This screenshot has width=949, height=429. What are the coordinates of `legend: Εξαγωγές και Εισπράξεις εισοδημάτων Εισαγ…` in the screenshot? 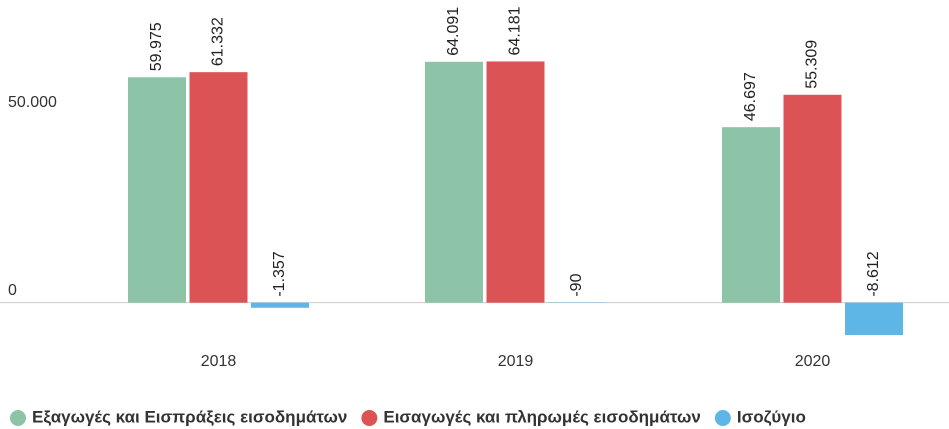 It's located at (408, 416).